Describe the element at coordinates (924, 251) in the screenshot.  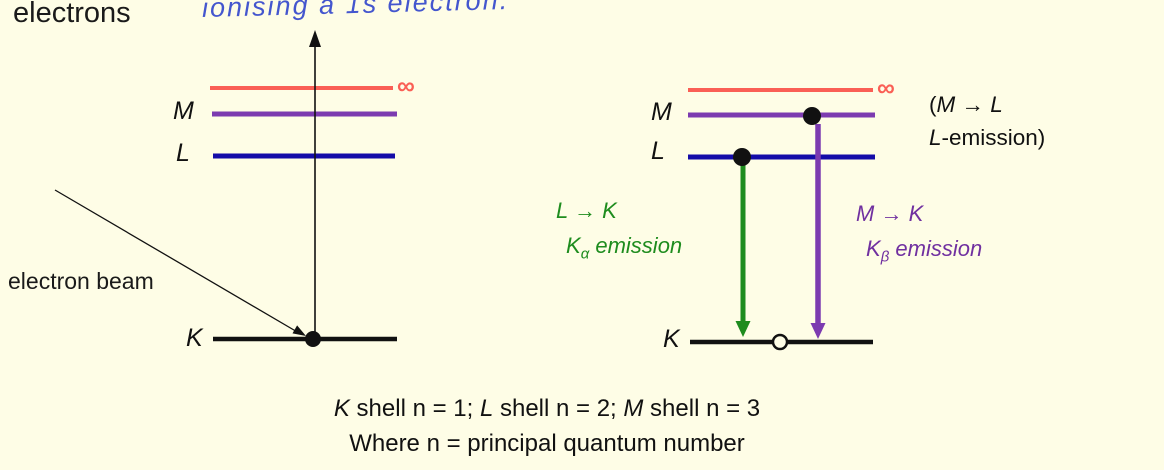
I see `k-beta-emission-text: Kβ emission` at that location.